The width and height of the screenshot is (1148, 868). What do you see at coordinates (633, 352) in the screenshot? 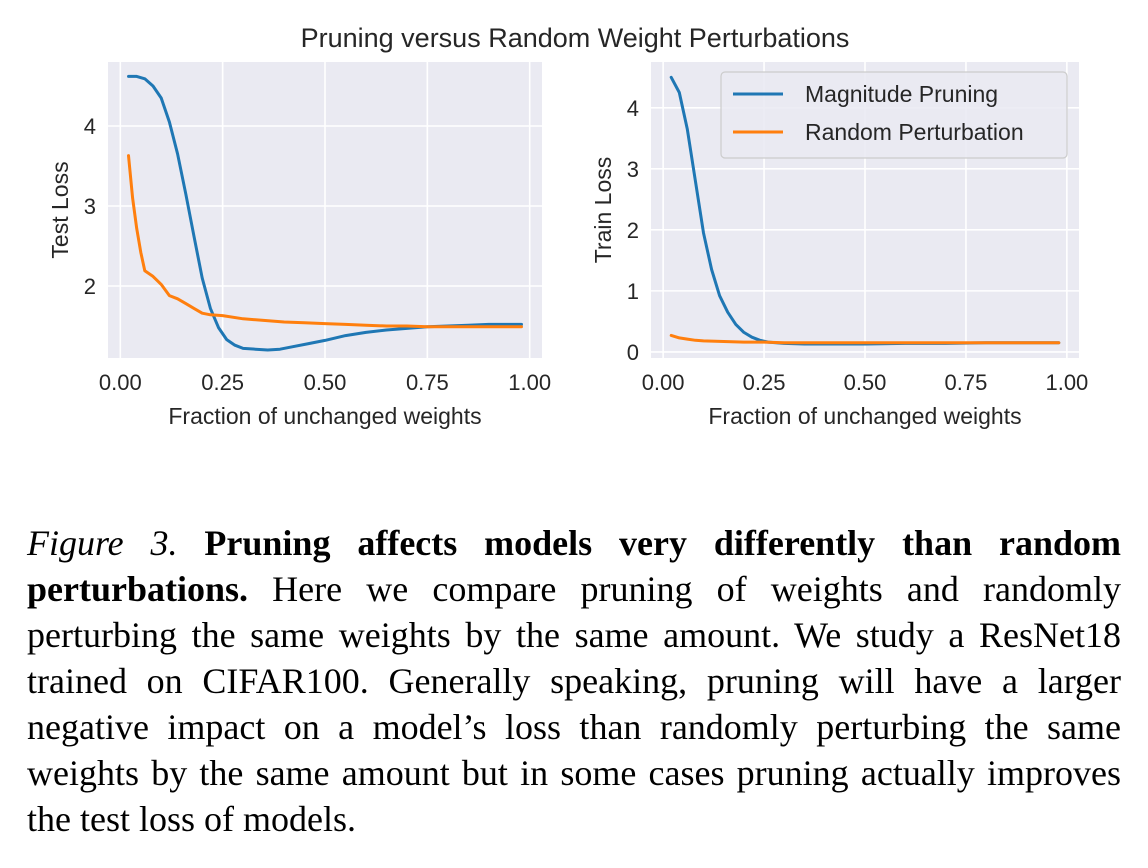
I see `train-loss-y-tick-label: 0` at bounding box center [633, 352].